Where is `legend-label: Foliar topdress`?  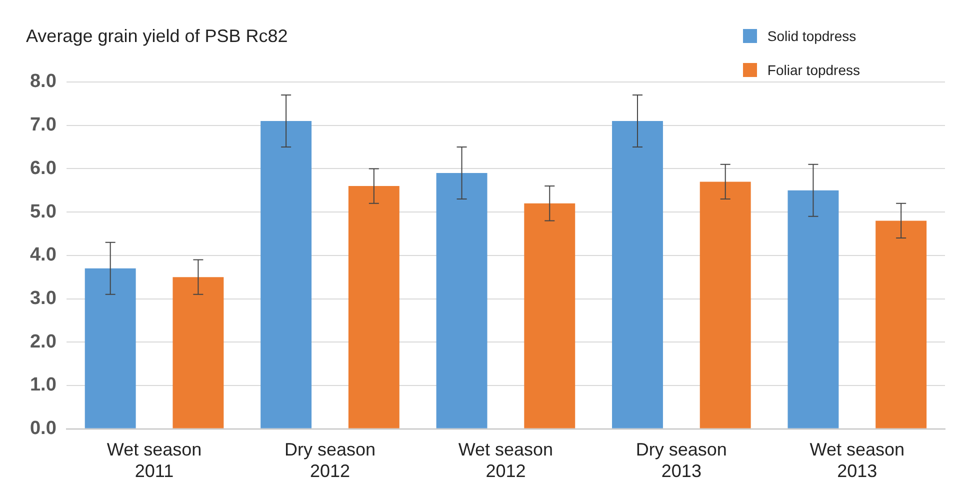 legend-label: Foliar topdress is located at coordinates (813, 70).